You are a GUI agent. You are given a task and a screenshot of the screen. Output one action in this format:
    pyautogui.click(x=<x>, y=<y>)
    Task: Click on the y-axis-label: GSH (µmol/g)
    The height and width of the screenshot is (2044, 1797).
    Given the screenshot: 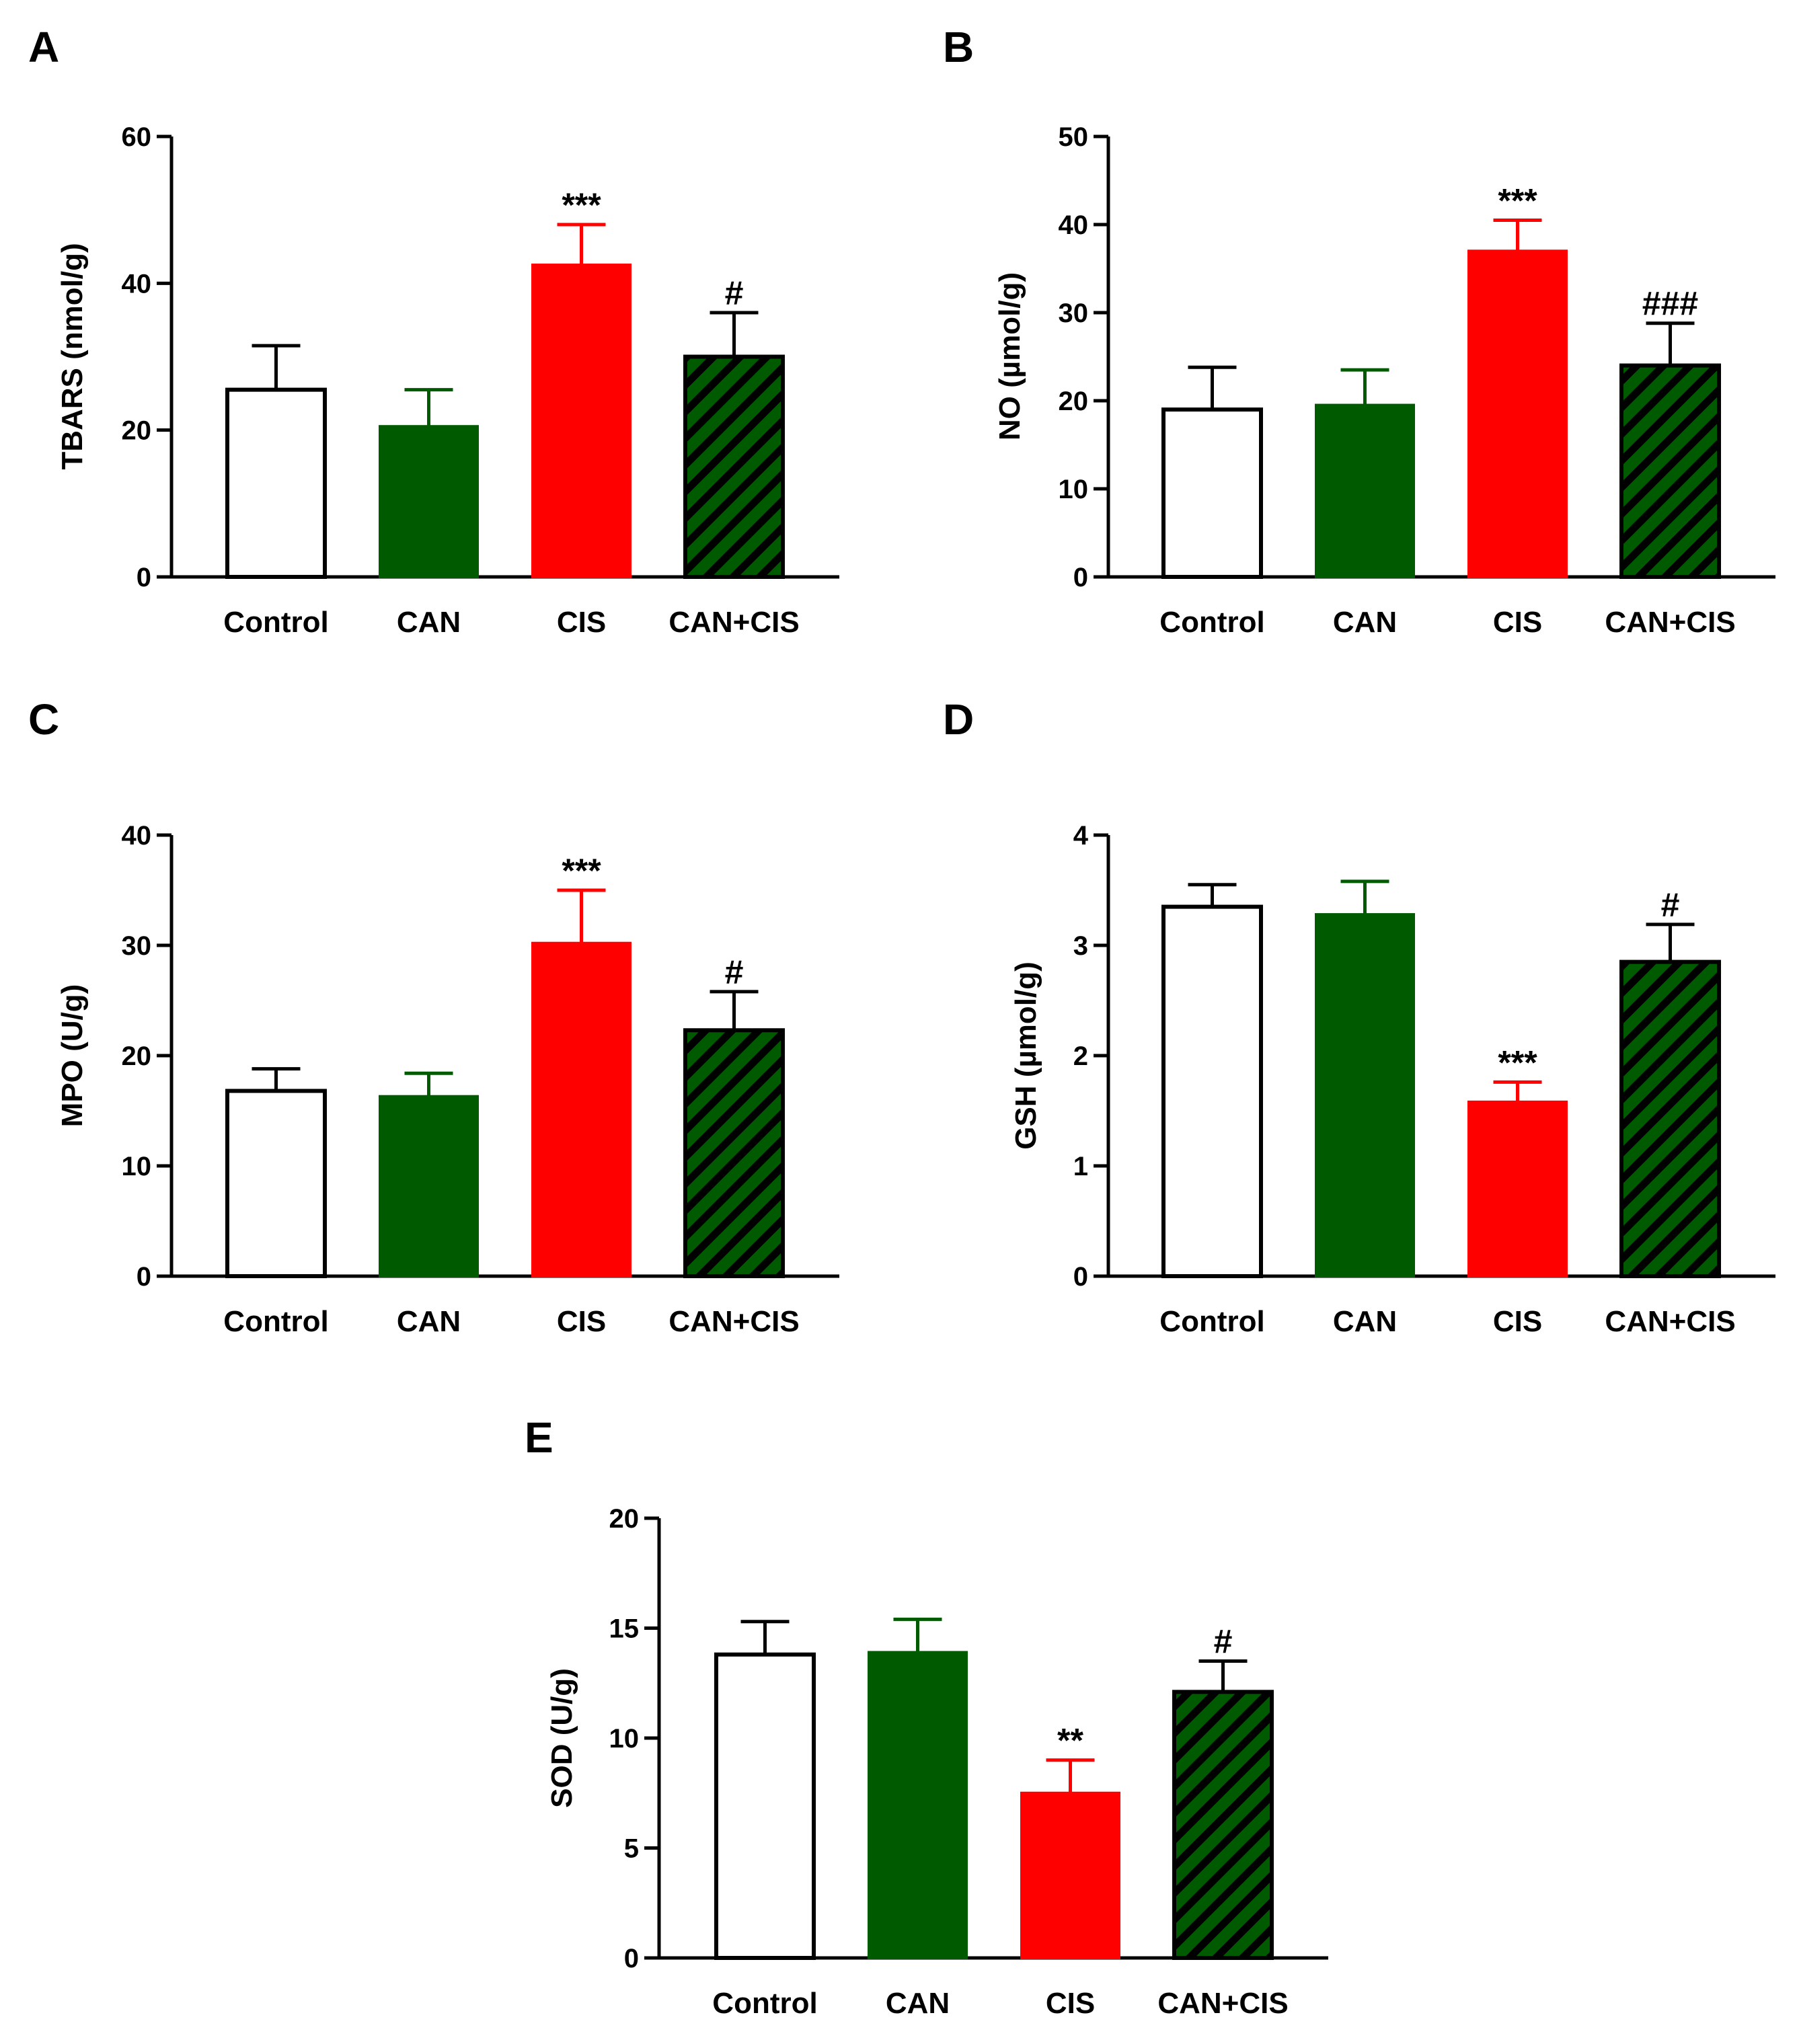 What is the action you would take?
    pyautogui.click(x=1025, y=1055)
    